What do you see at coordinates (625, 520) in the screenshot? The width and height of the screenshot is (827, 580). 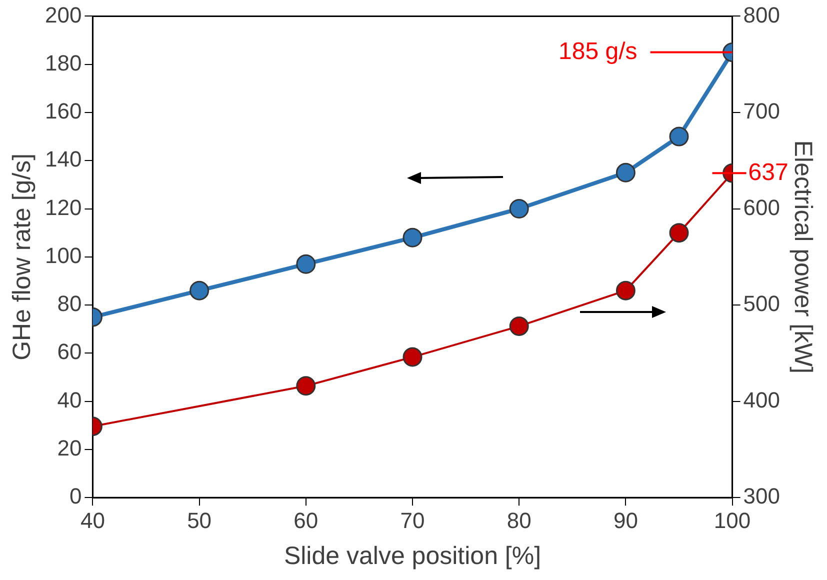 I see `x-tick-label: 90` at bounding box center [625, 520].